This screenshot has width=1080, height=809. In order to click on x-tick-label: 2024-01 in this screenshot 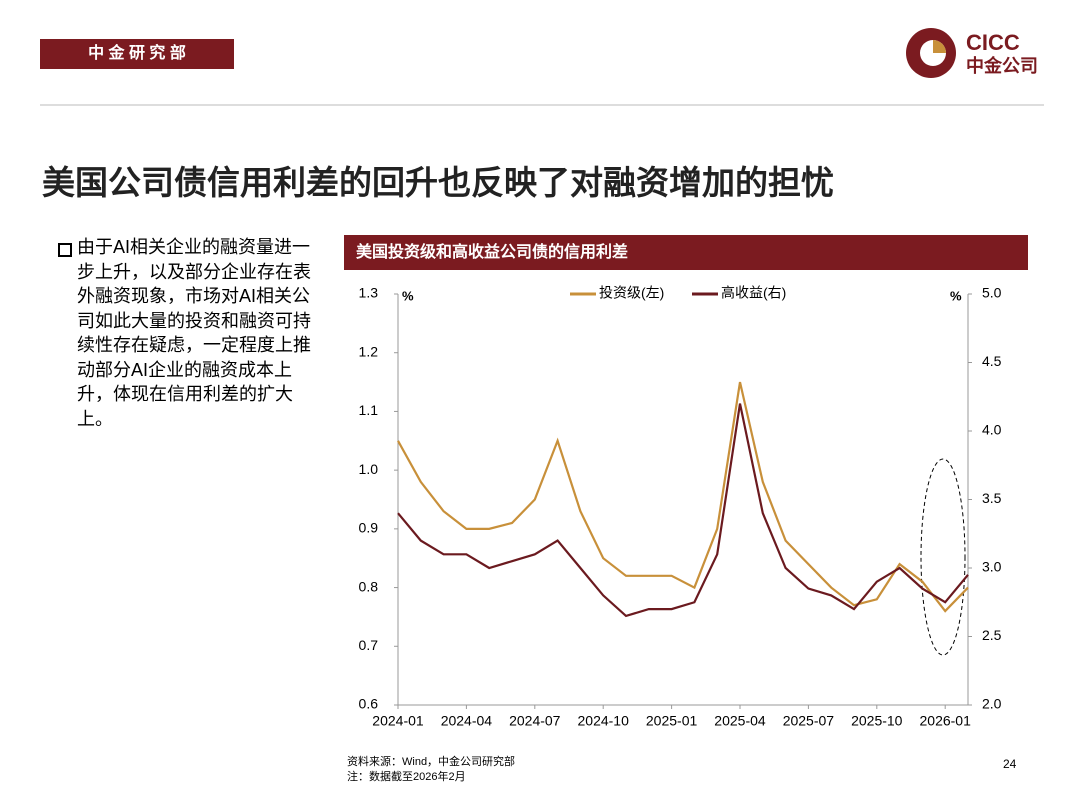, I will do `click(398, 721)`.